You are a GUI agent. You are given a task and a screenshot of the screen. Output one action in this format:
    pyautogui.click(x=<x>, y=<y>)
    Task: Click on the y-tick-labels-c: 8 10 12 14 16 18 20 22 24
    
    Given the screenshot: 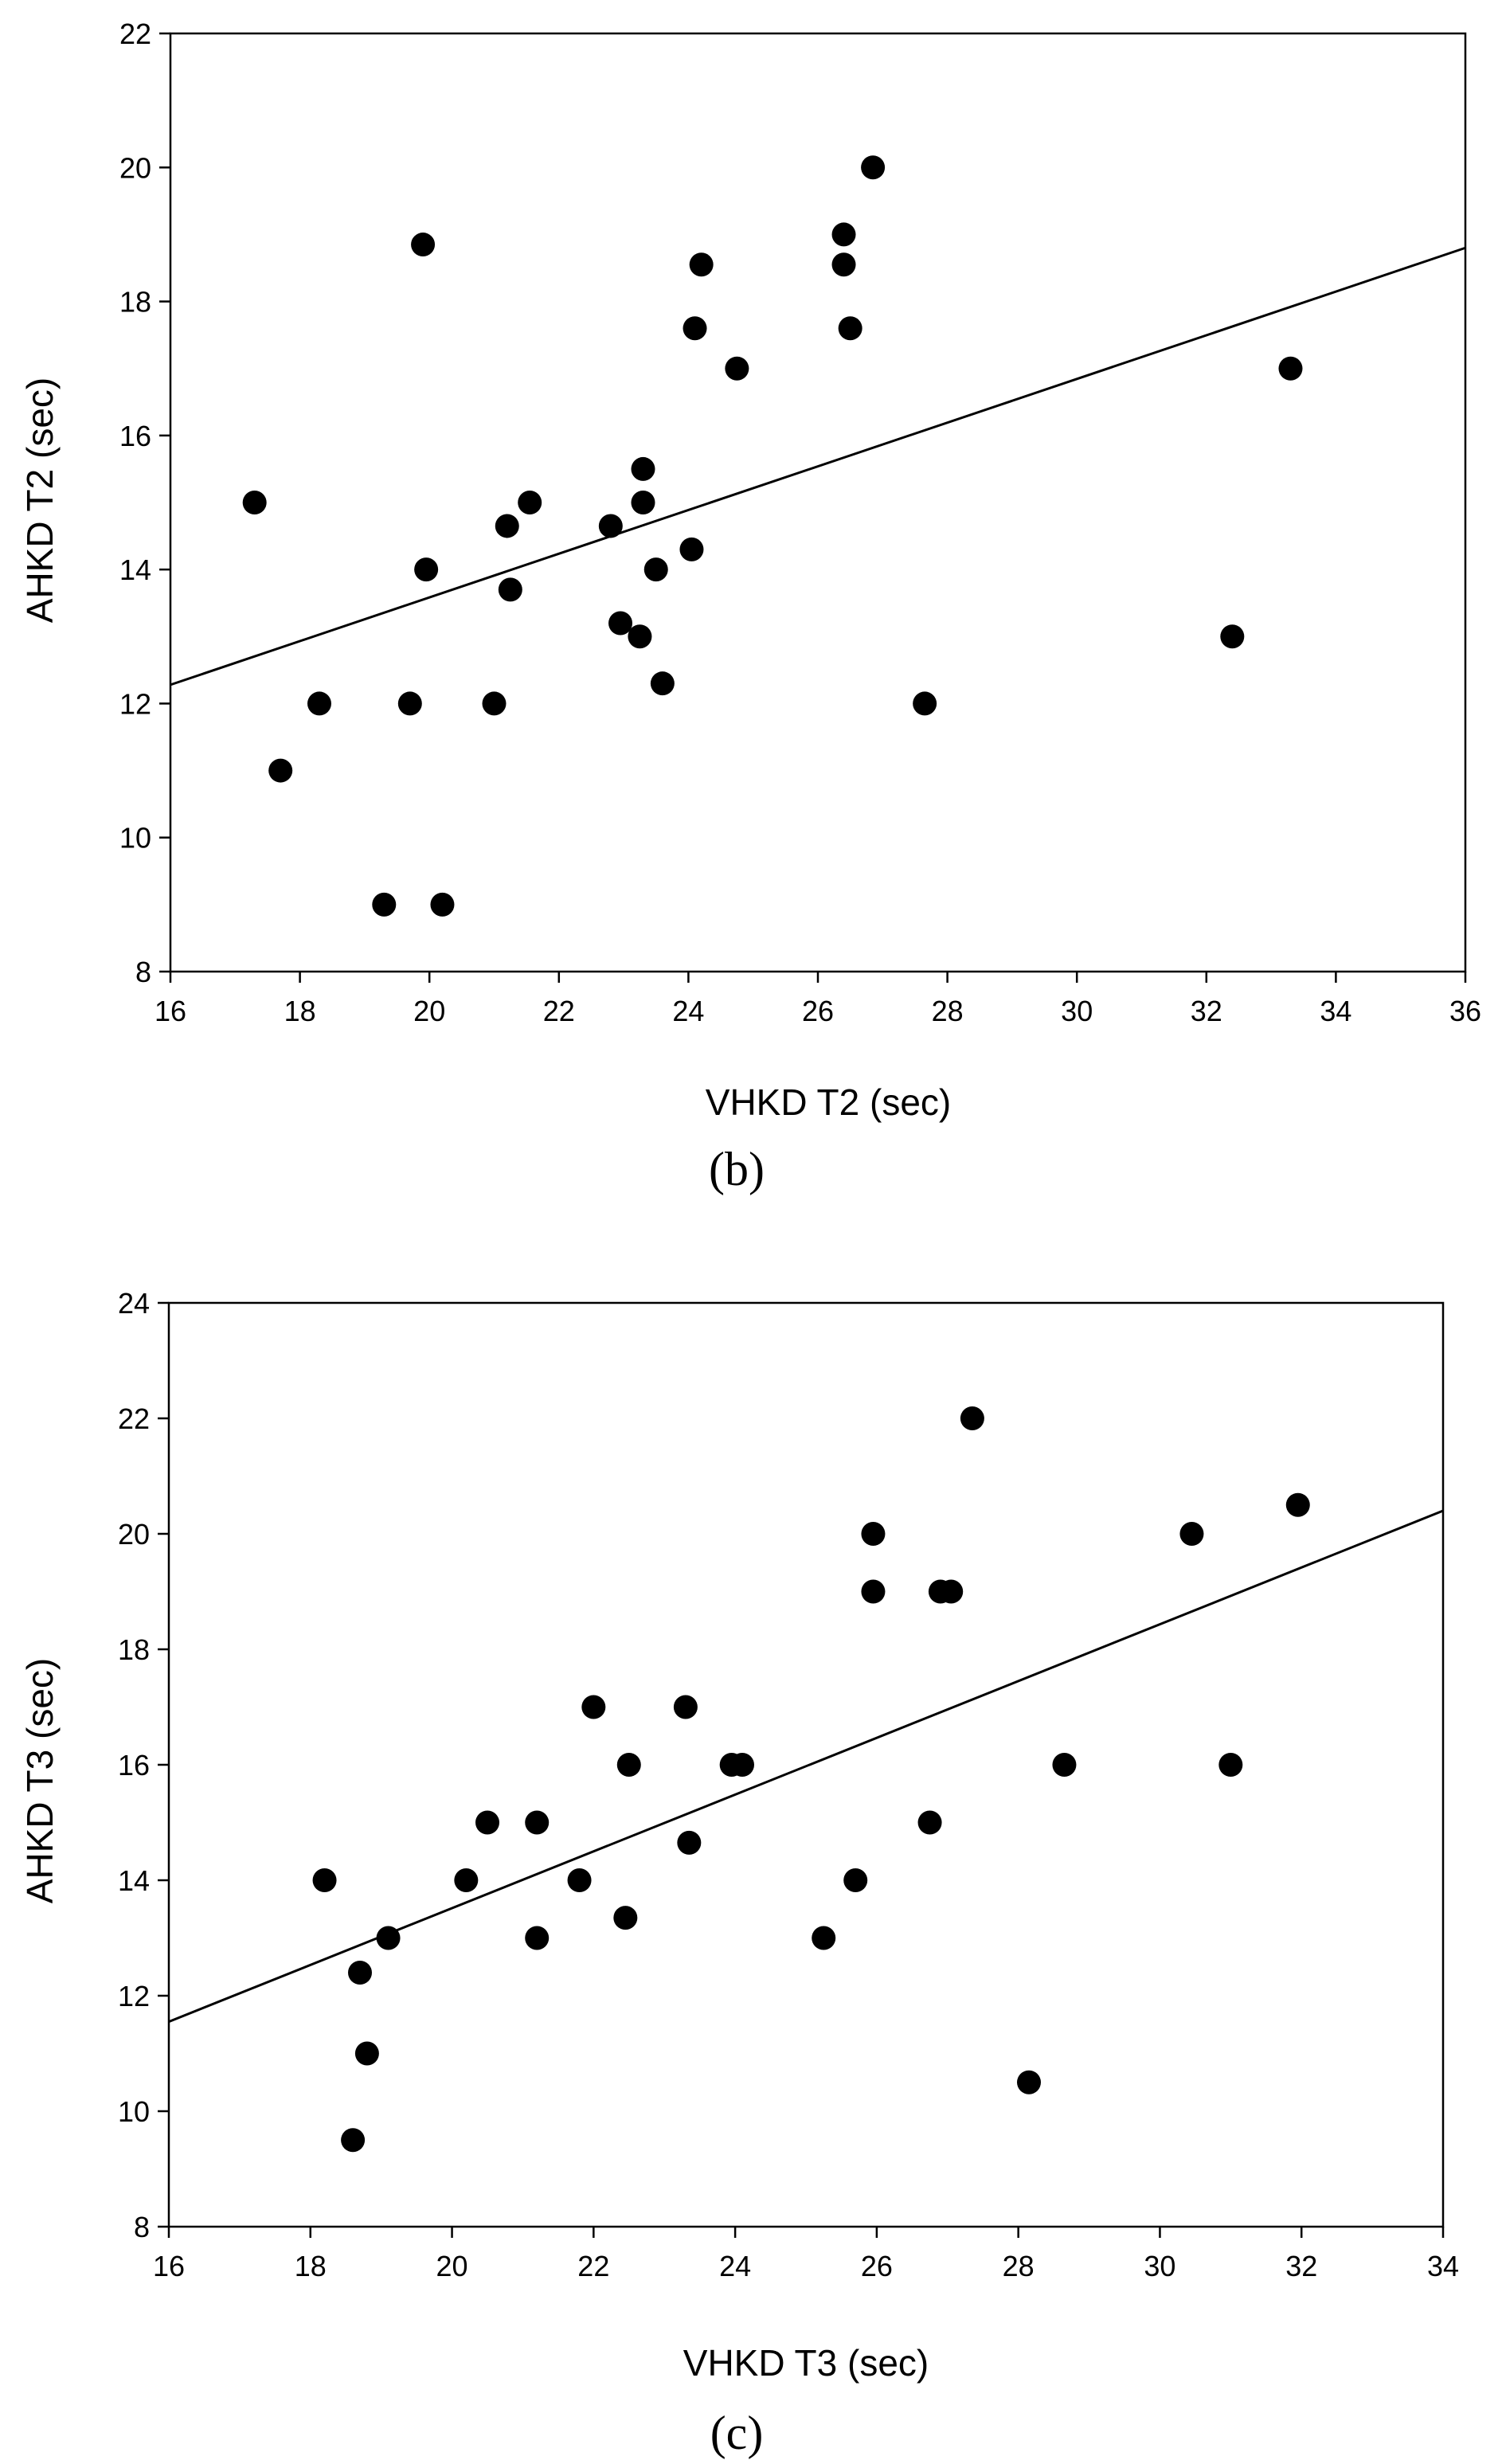 What is the action you would take?
    pyautogui.click(x=134, y=1765)
    